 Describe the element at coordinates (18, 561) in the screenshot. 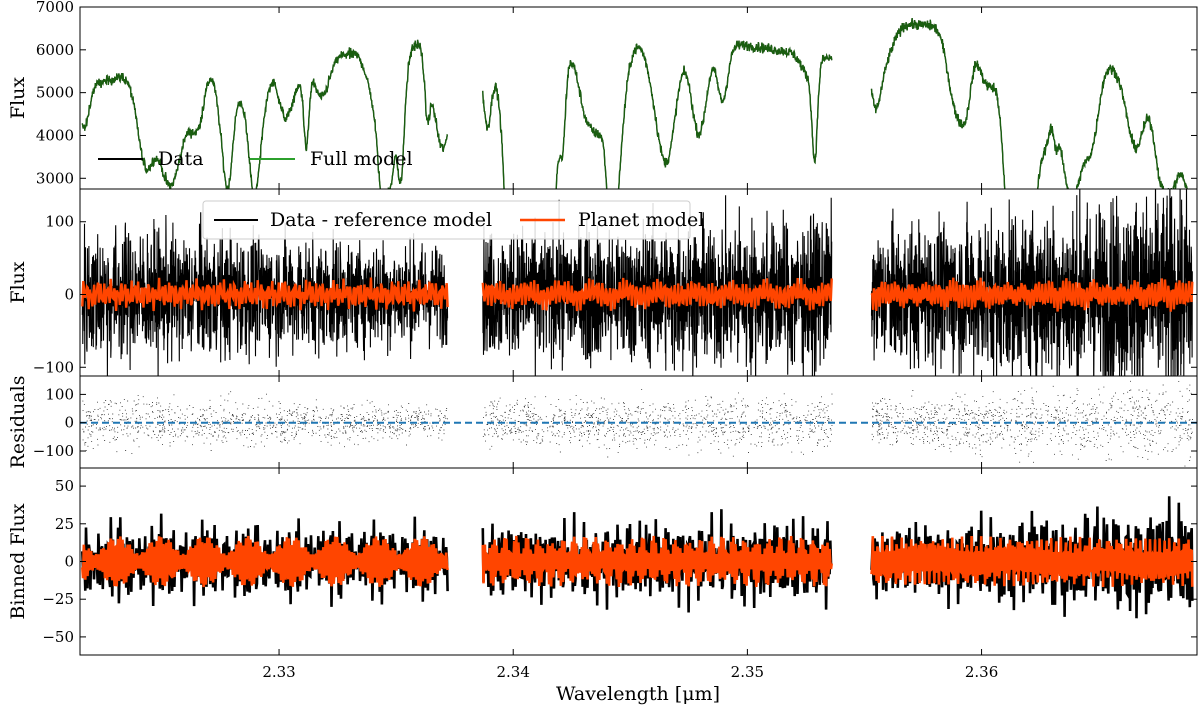

I see `binned-y-axis-label: Binned Flux` at that location.